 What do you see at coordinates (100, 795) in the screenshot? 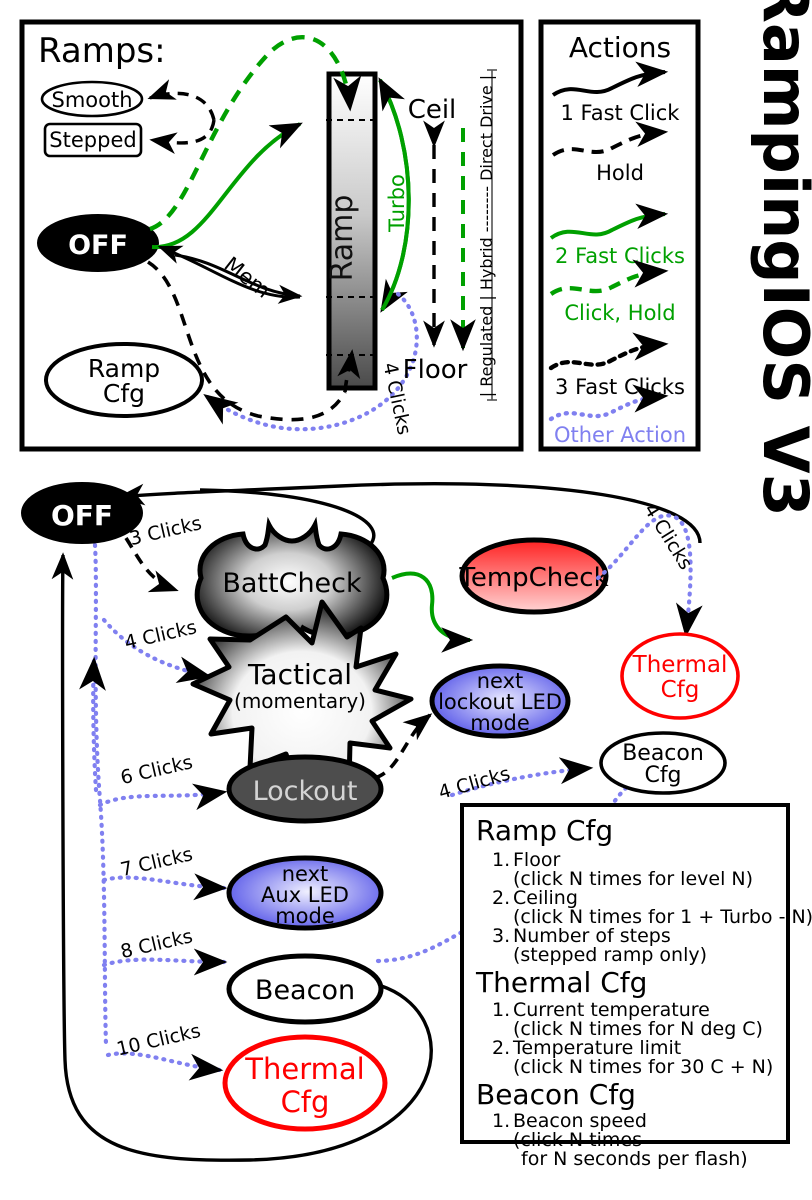
I see `edge-off-blue-spine` at bounding box center [100, 795].